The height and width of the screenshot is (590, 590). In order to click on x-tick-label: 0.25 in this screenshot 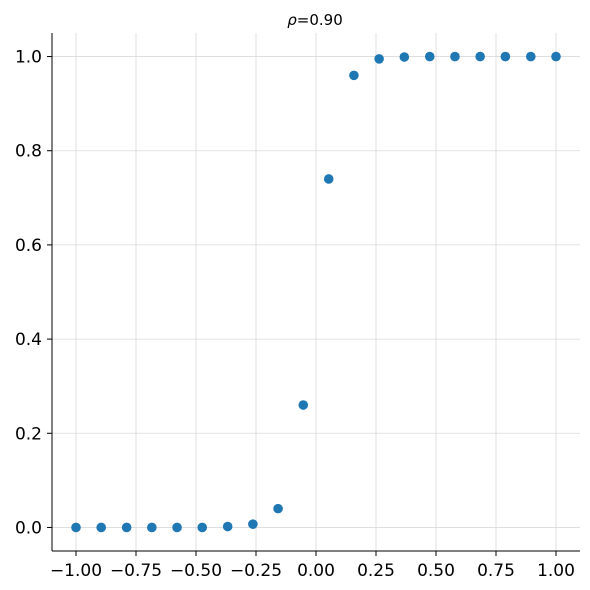, I will do `click(376, 571)`.